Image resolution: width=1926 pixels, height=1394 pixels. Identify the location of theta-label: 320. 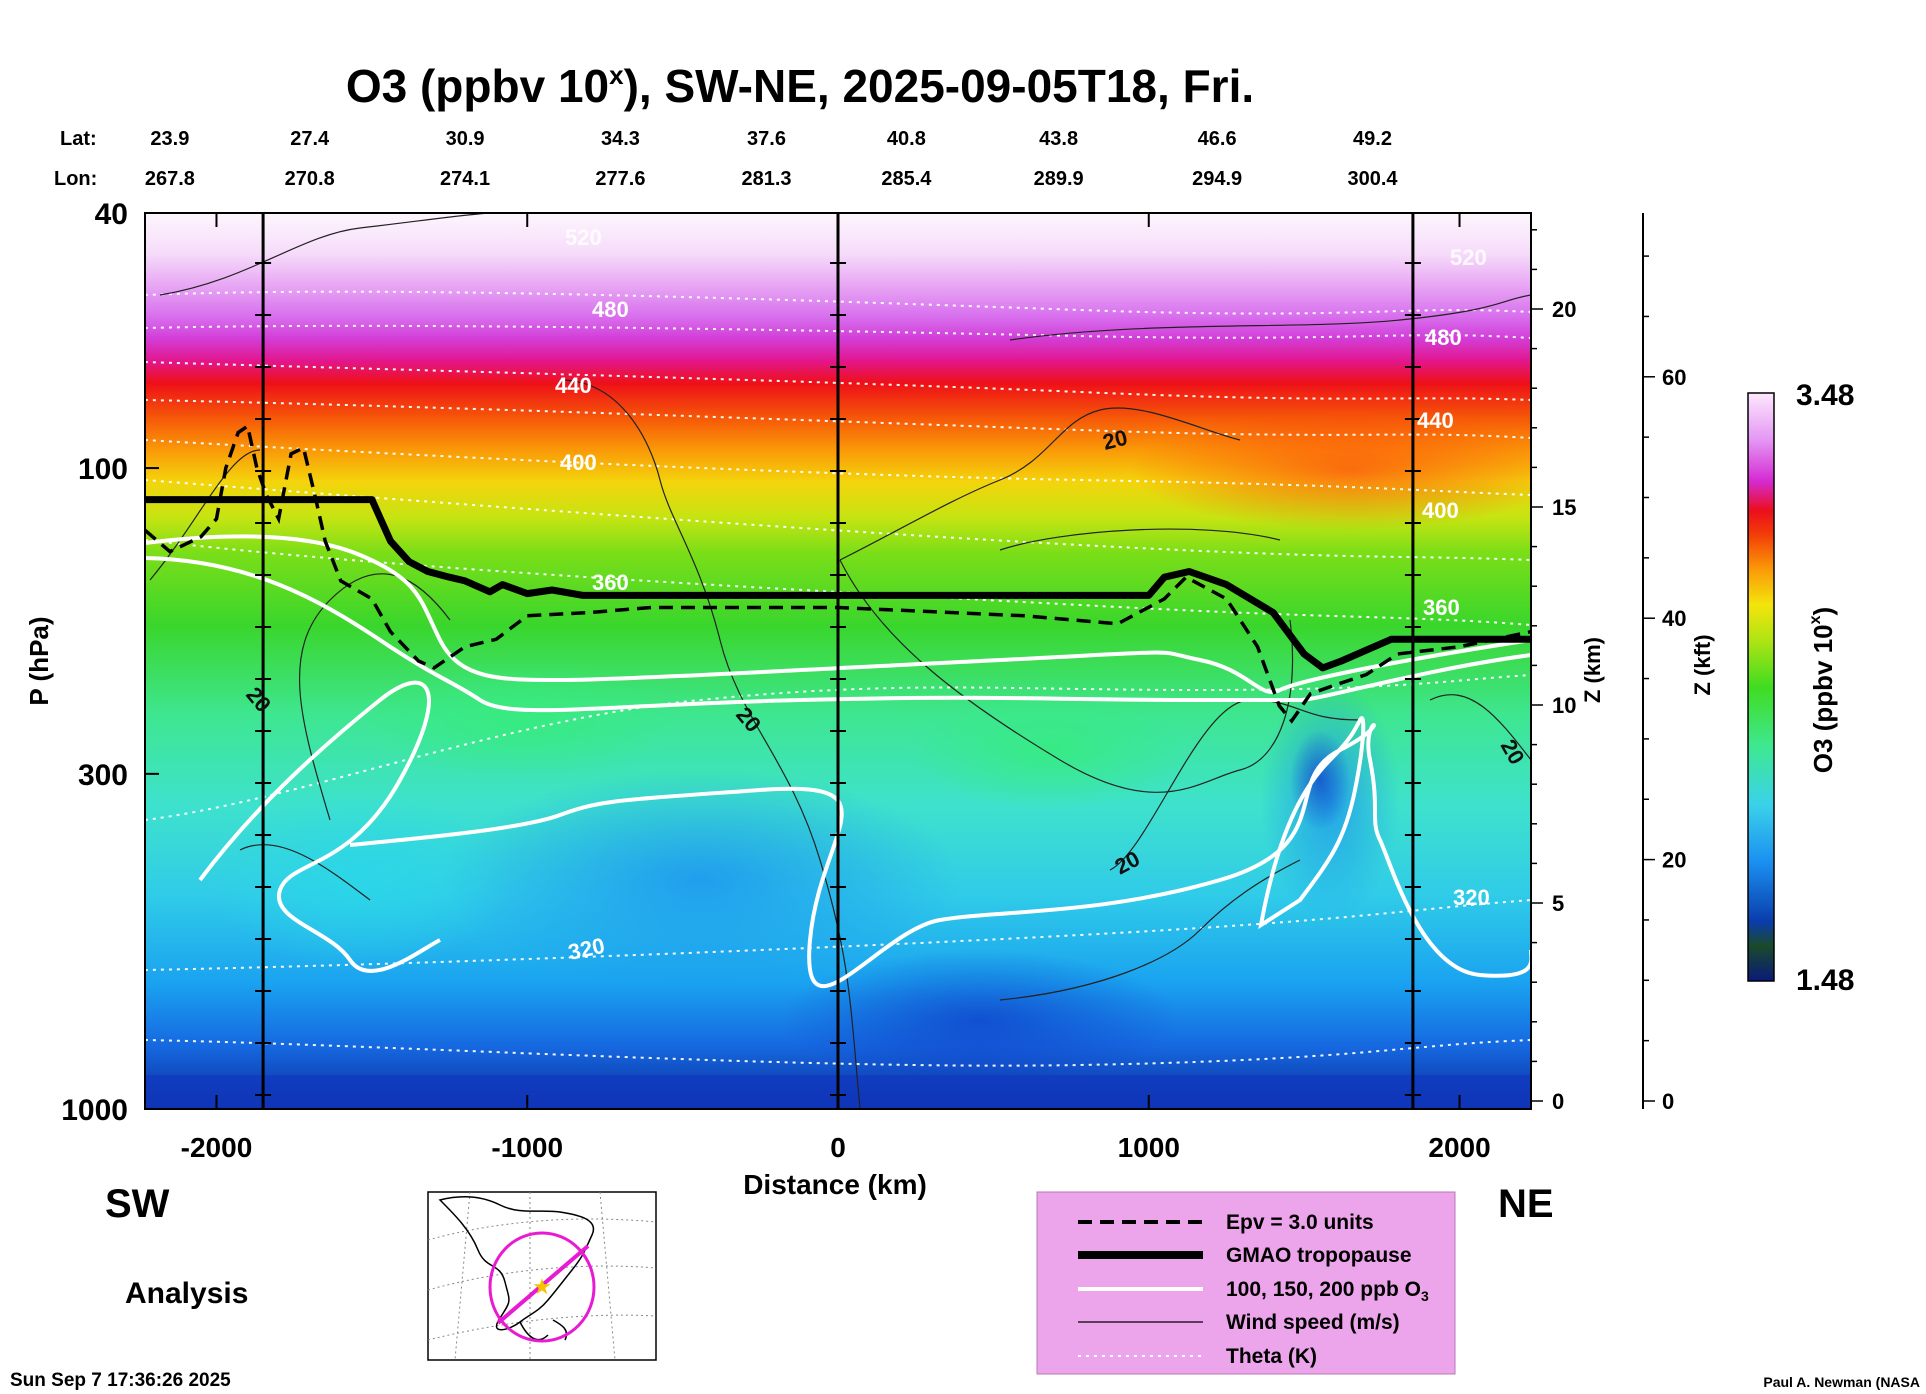
(1471, 897).